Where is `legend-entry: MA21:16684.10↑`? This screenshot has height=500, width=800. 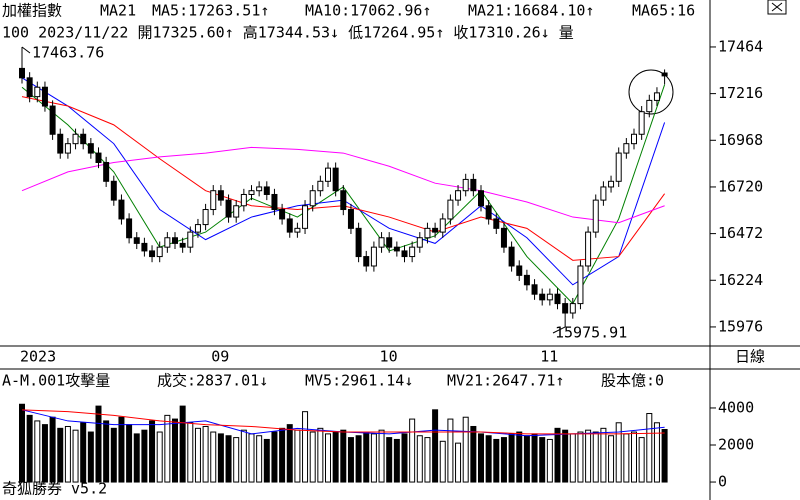 legend-entry: MA21:16684.10↑ is located at coordinates (531, 11).